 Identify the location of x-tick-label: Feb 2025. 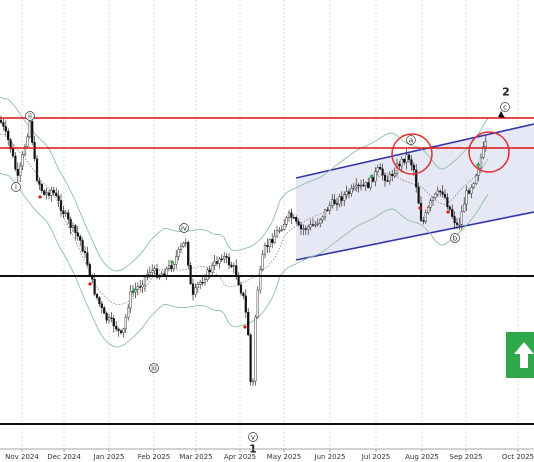
(154, 457).